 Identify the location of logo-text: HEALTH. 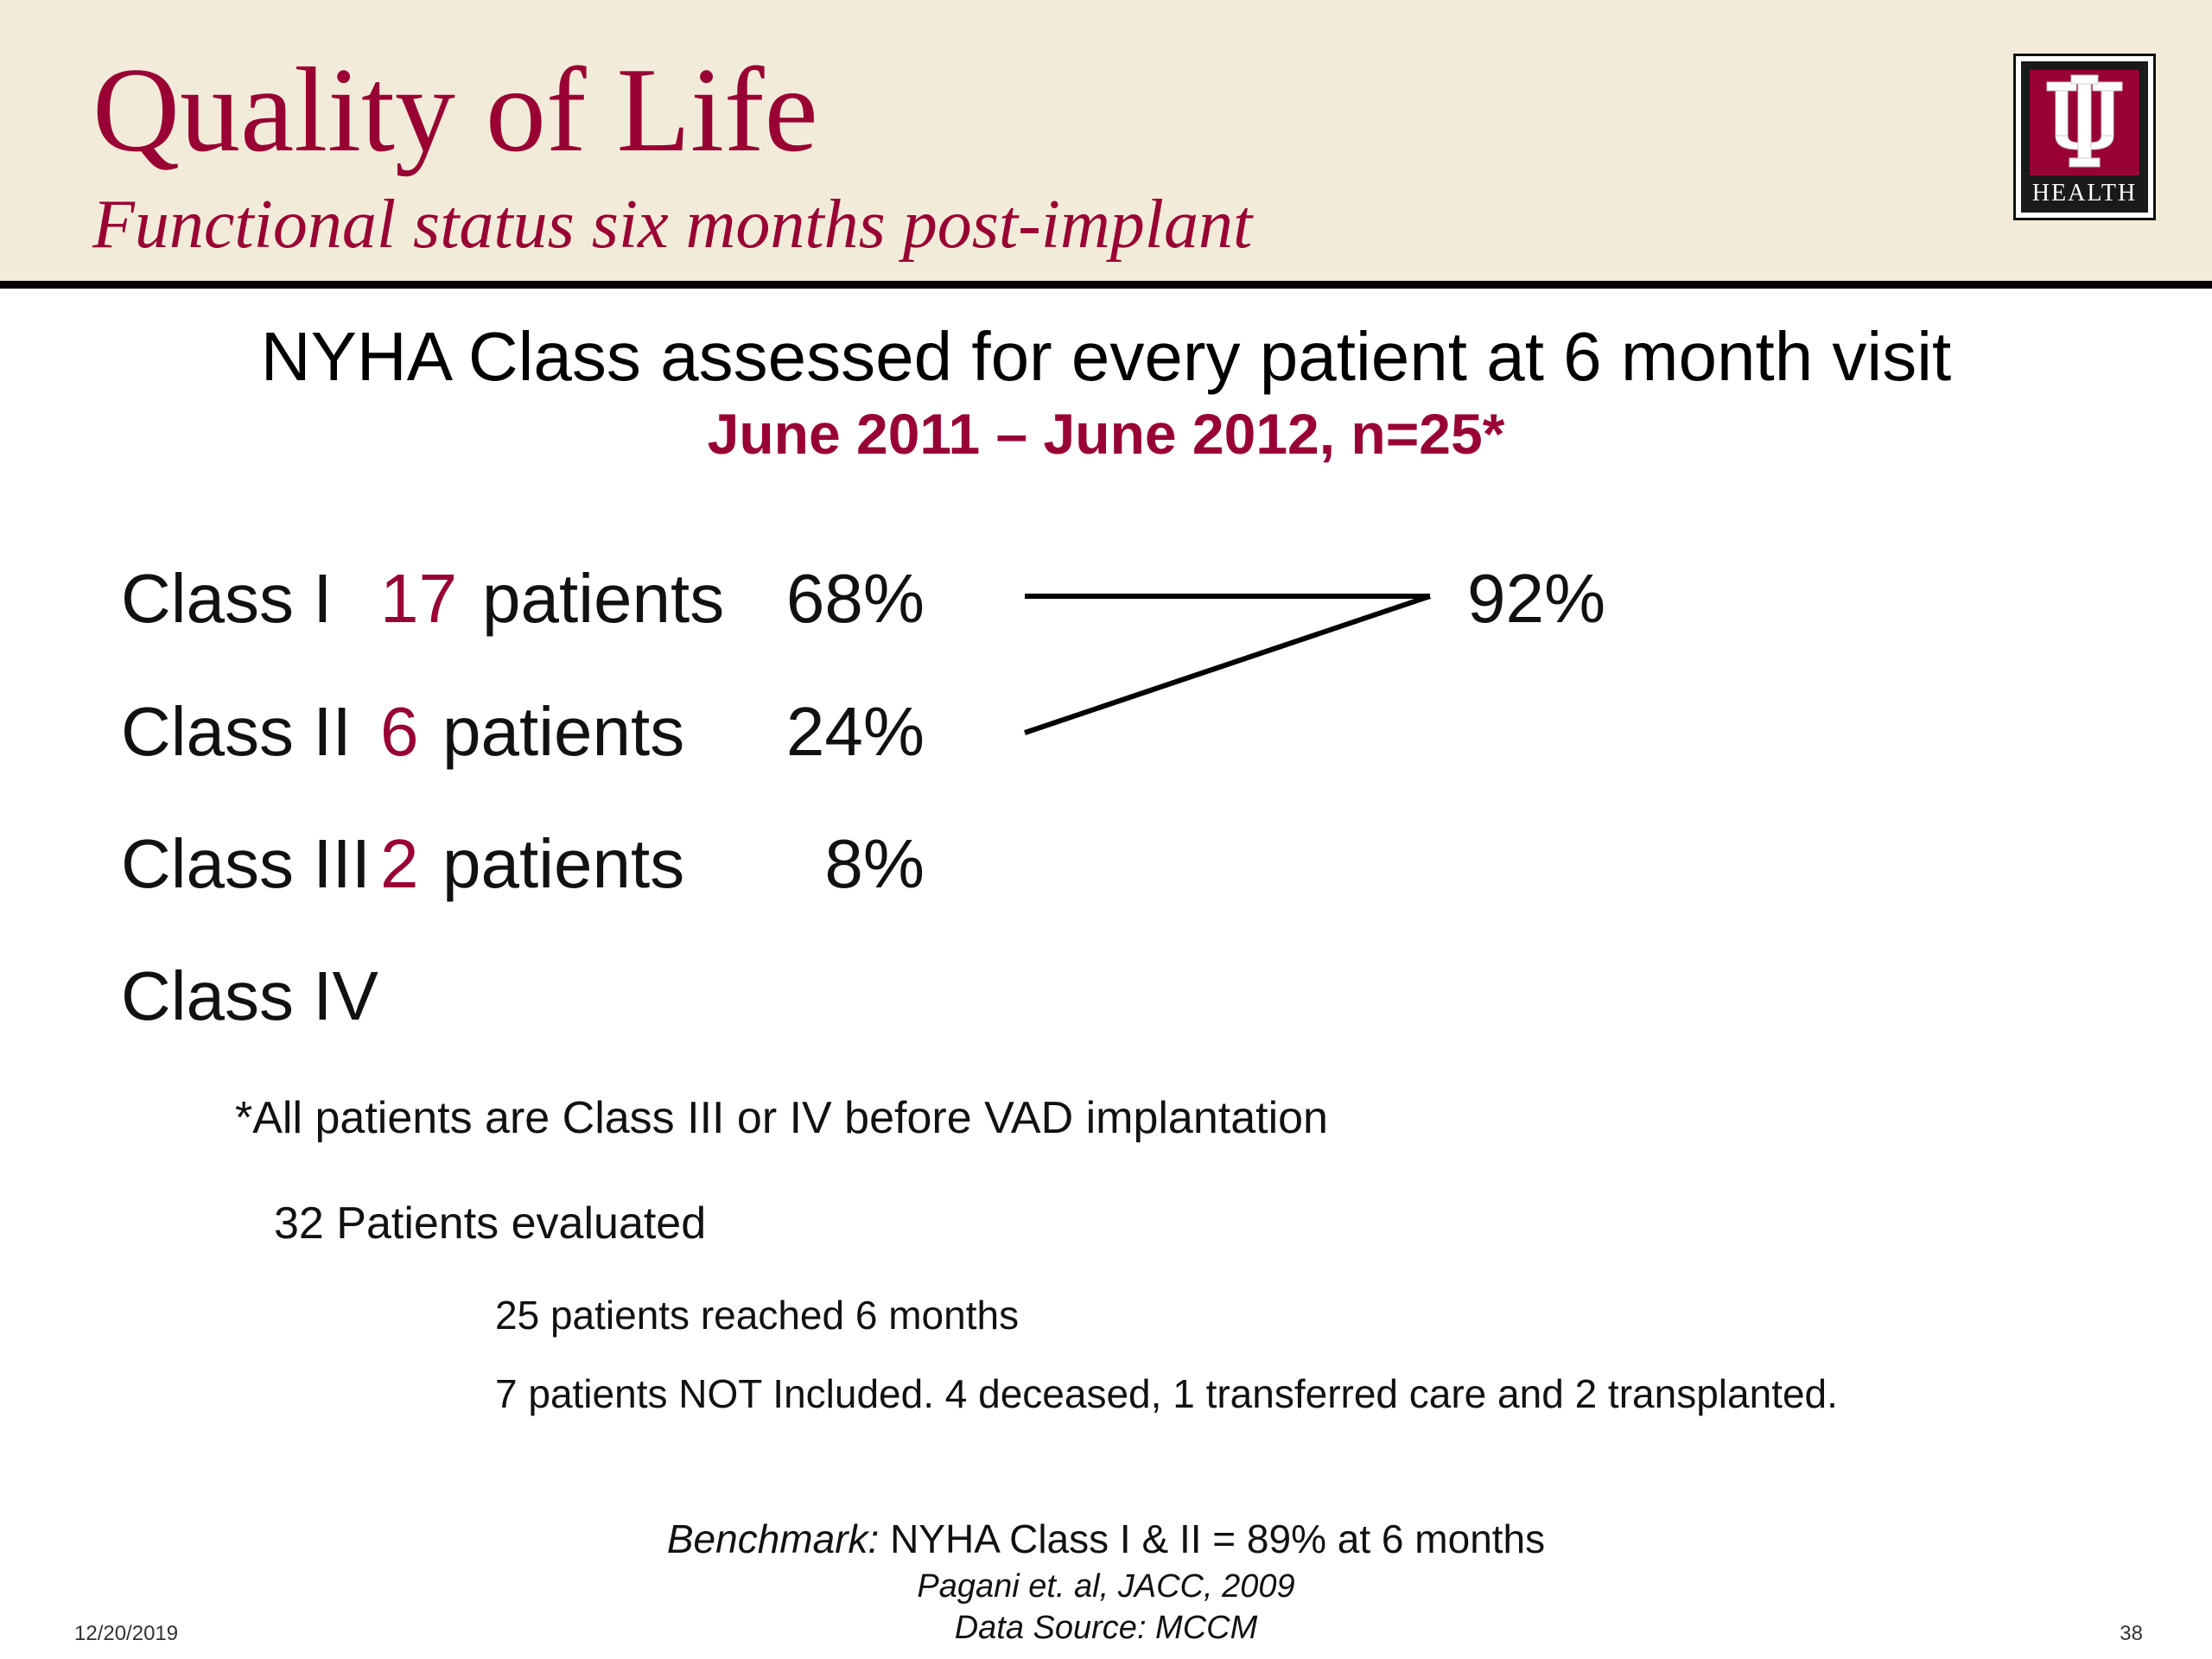
(2084, 193).